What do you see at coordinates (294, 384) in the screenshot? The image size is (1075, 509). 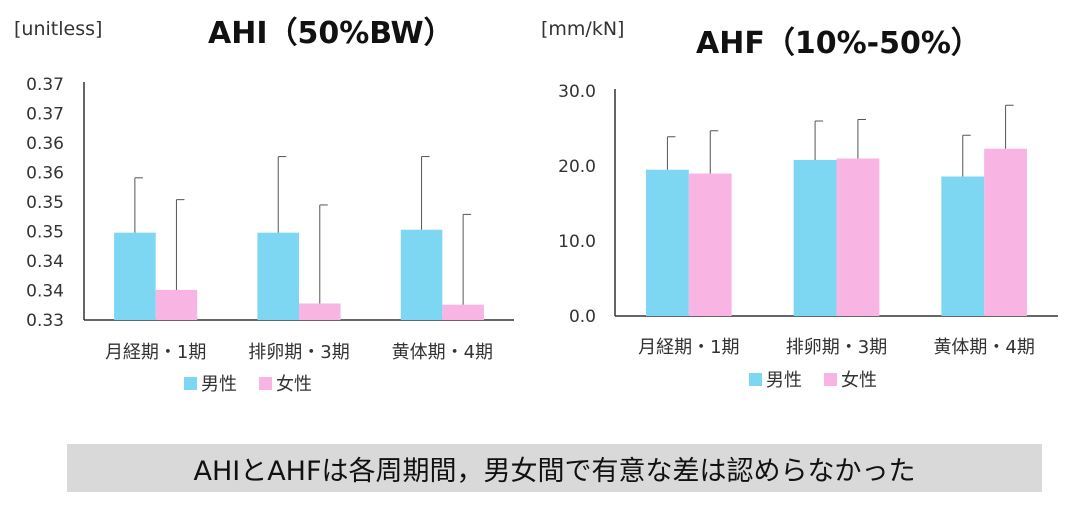 I see `left-legend-label-female: 女性` at bounding box center [294, 384].